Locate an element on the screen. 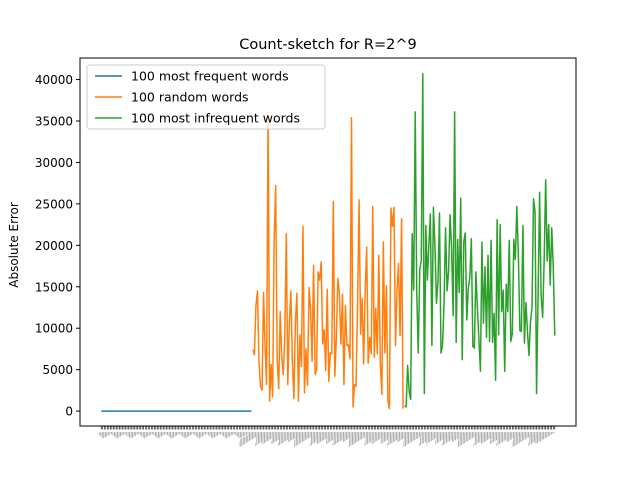 The width and height of the screenshot is (640, 480). y-tick-label: 25000 is located at coordinates (54, 204).